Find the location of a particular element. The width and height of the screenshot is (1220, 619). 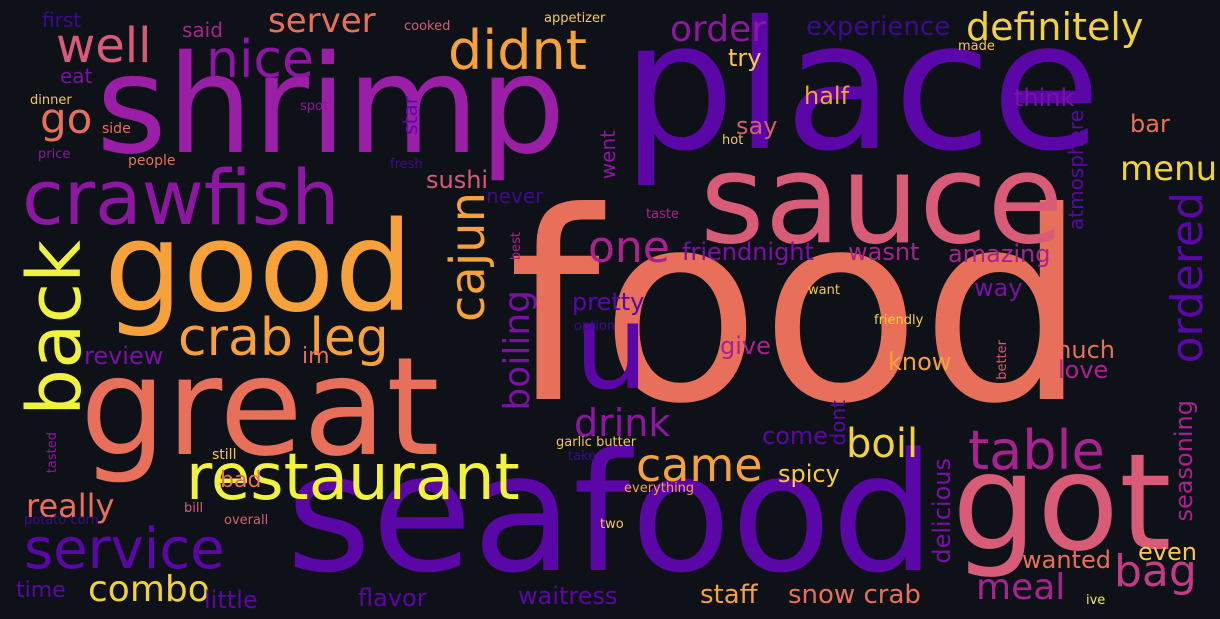

word-really: really is located at coordinates (70, 506).